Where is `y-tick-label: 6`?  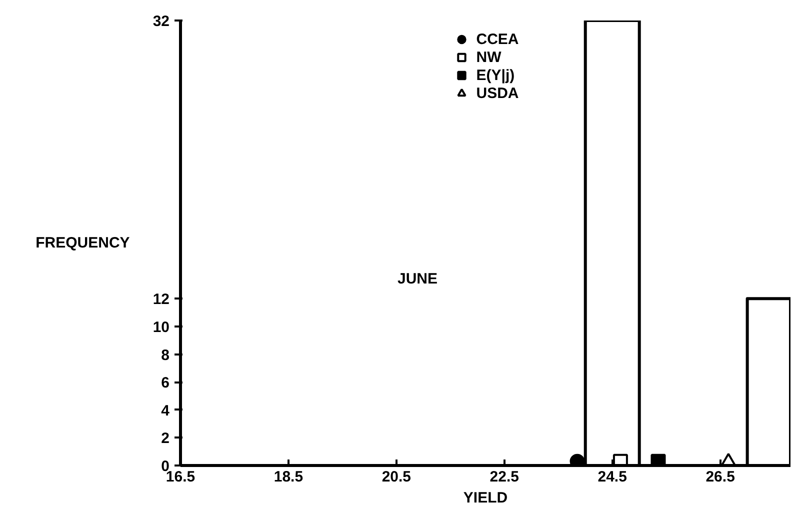 y-tick-label: 6 is located at coordinates (165, 383).